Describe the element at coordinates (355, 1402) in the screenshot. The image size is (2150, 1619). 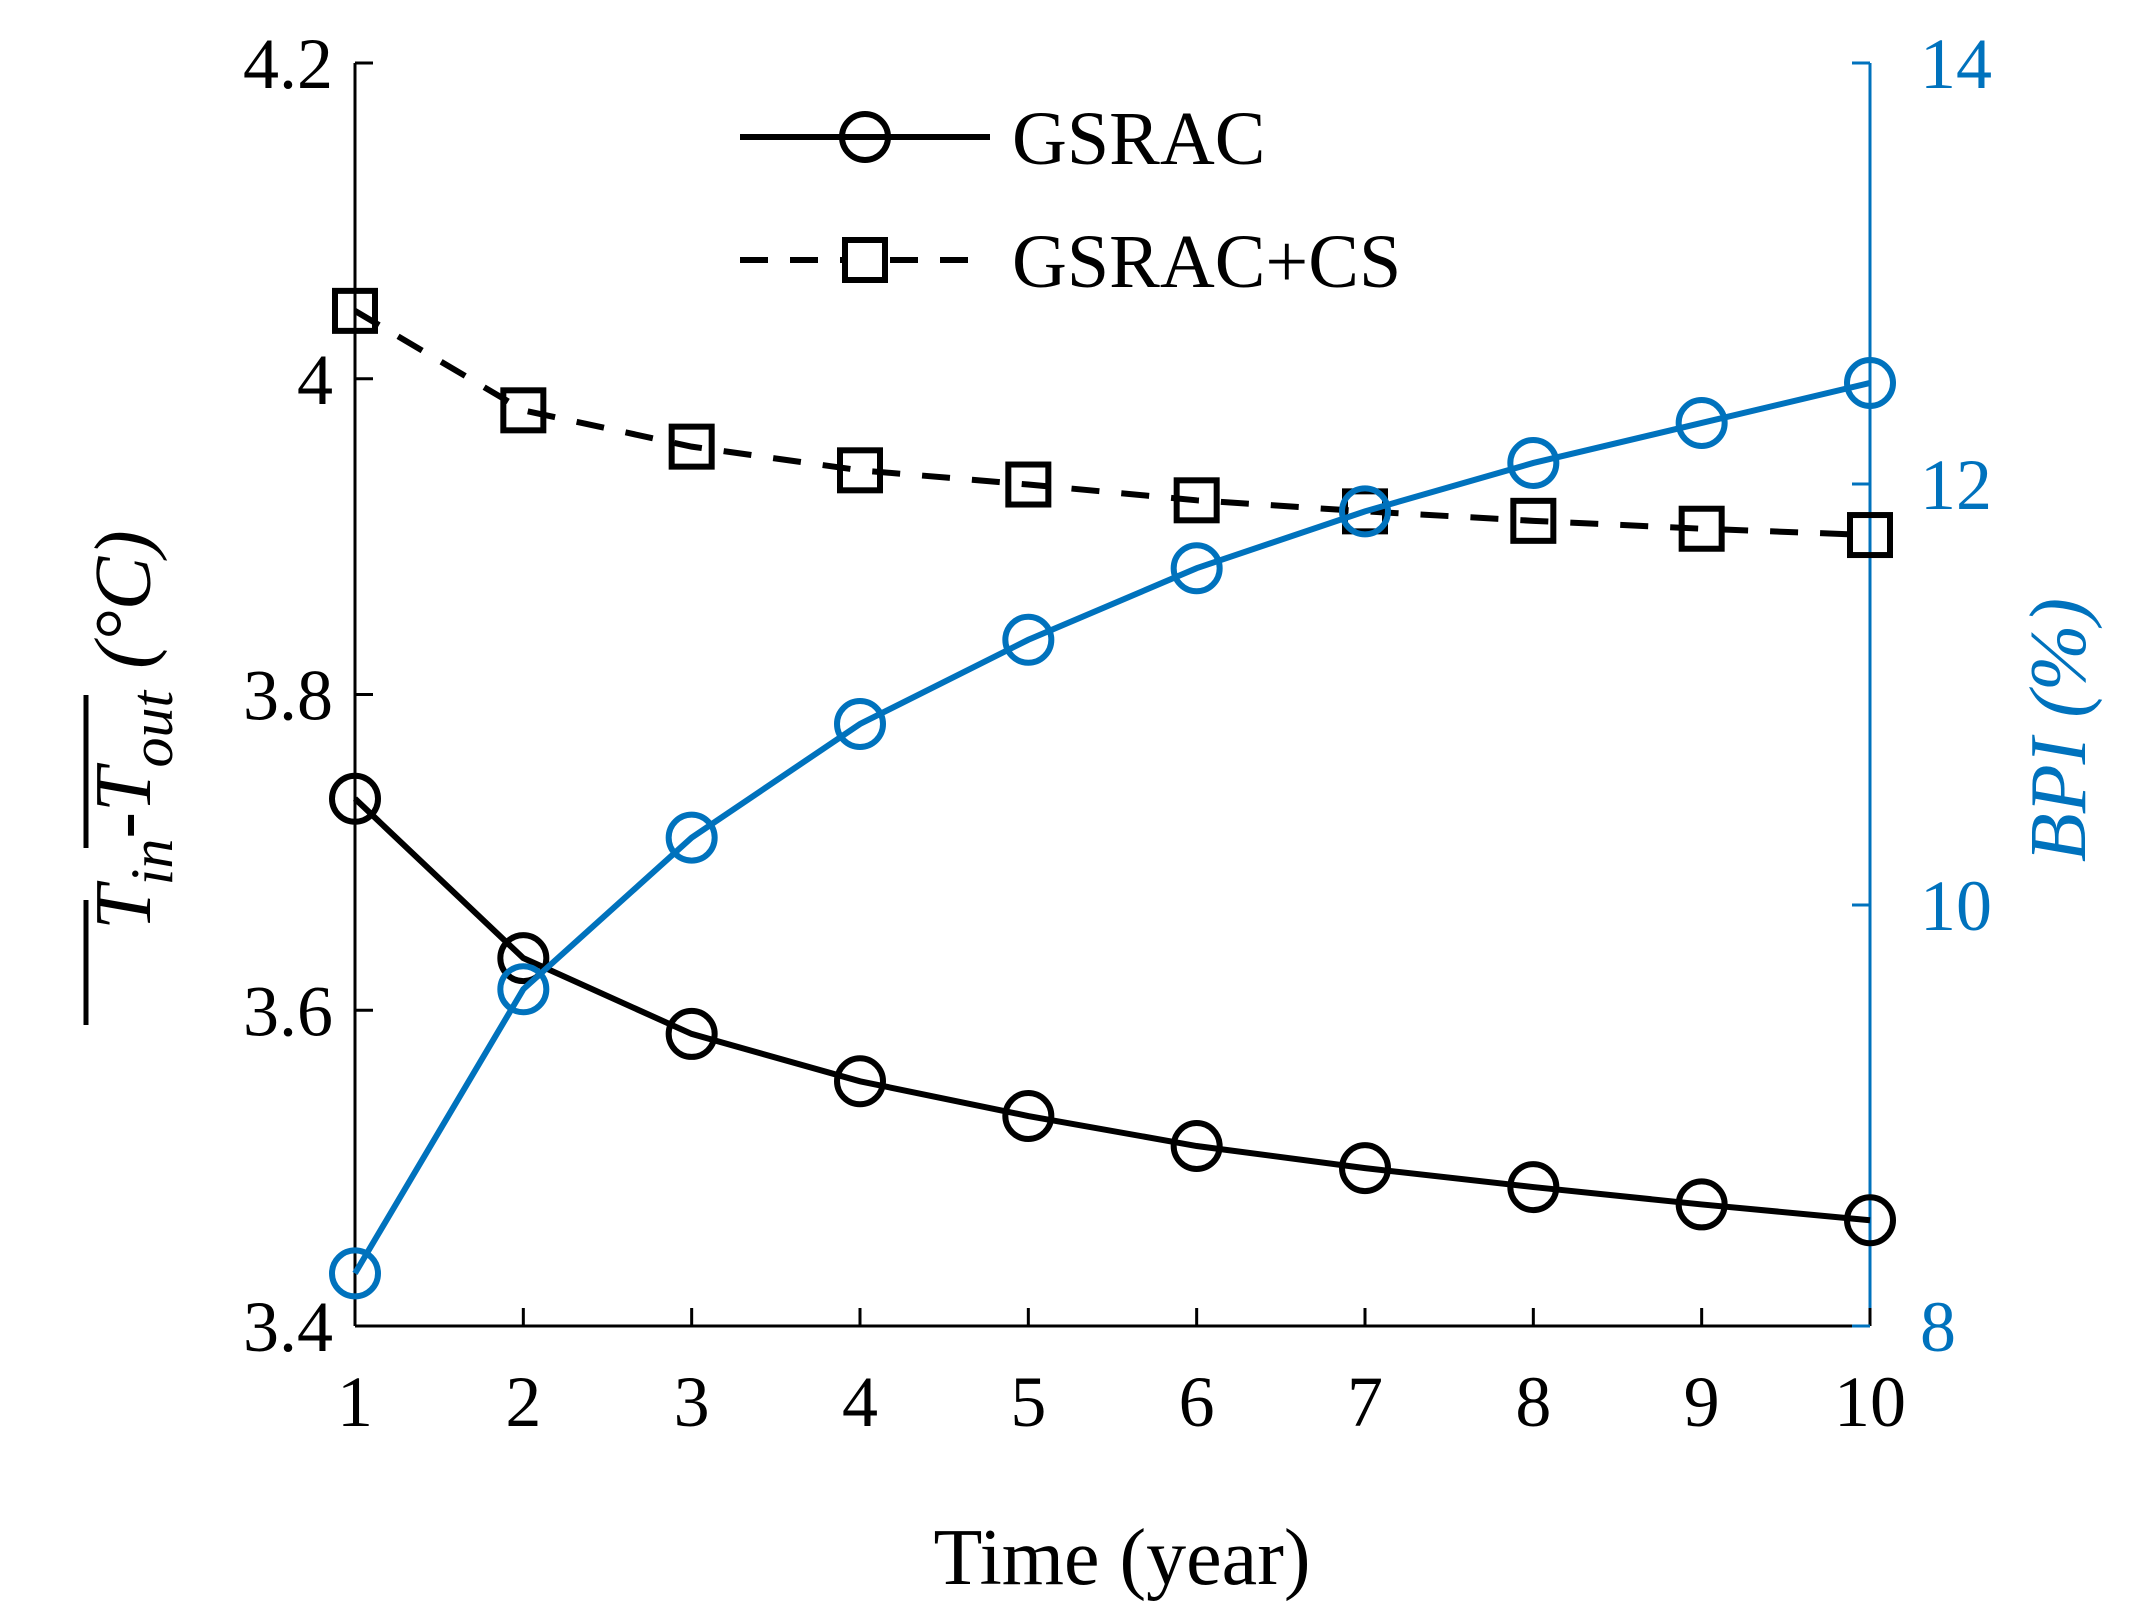
I see `x-tick-label: 1` at that location.